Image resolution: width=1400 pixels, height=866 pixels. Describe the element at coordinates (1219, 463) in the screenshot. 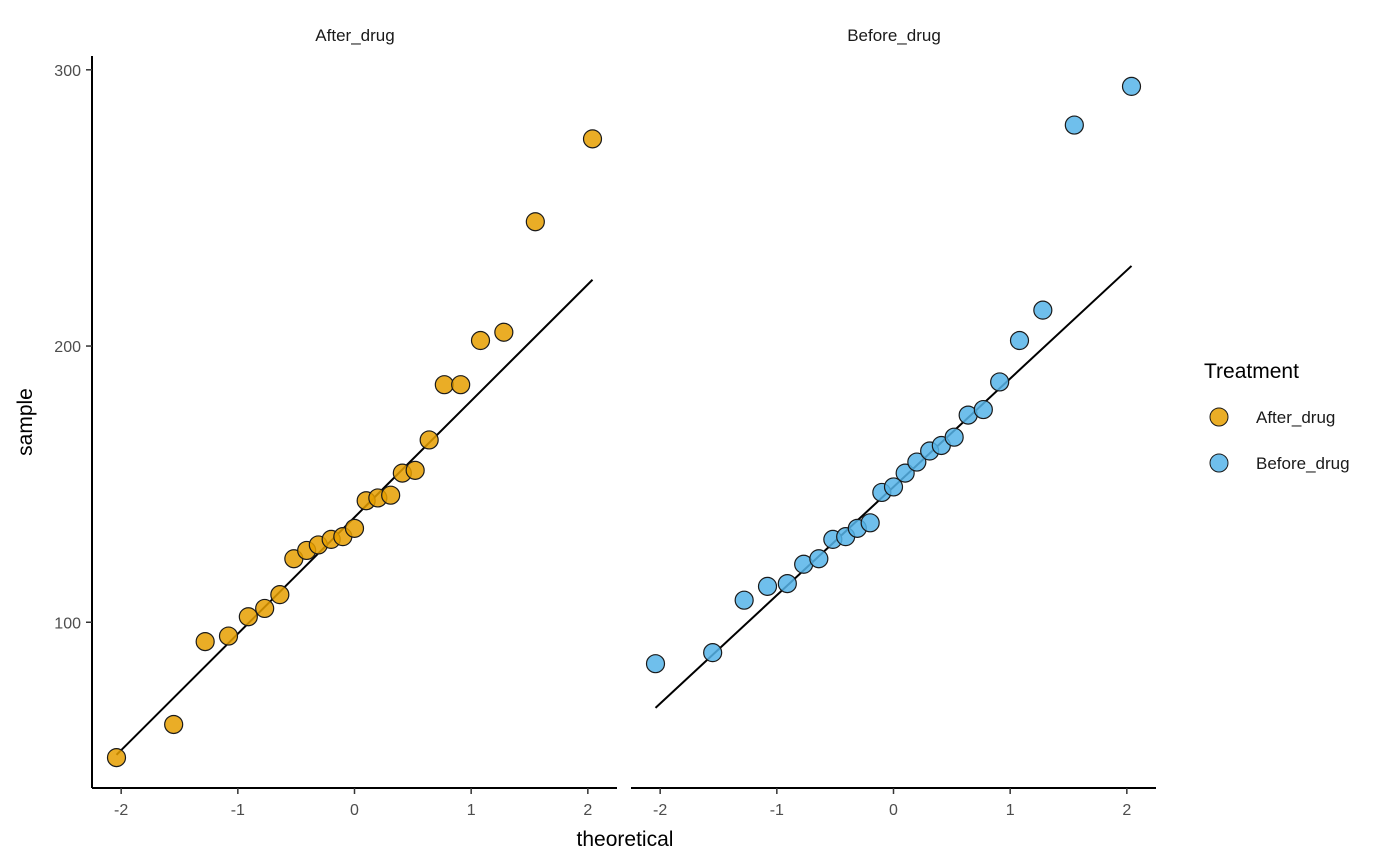

I see `legend-key-before-drug` at that location.